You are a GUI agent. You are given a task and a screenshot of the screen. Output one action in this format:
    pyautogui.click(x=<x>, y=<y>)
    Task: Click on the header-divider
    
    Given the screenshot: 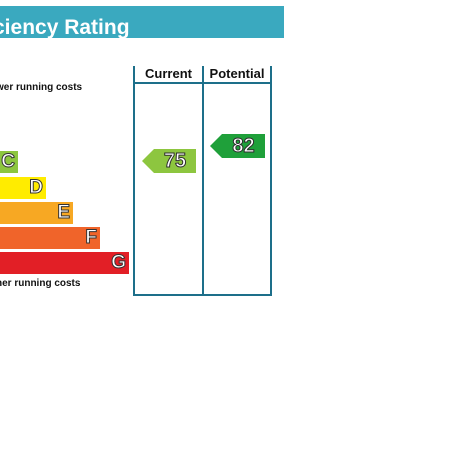 What is the action you would take?
    pyautogui.click(x=202, y=83)
    